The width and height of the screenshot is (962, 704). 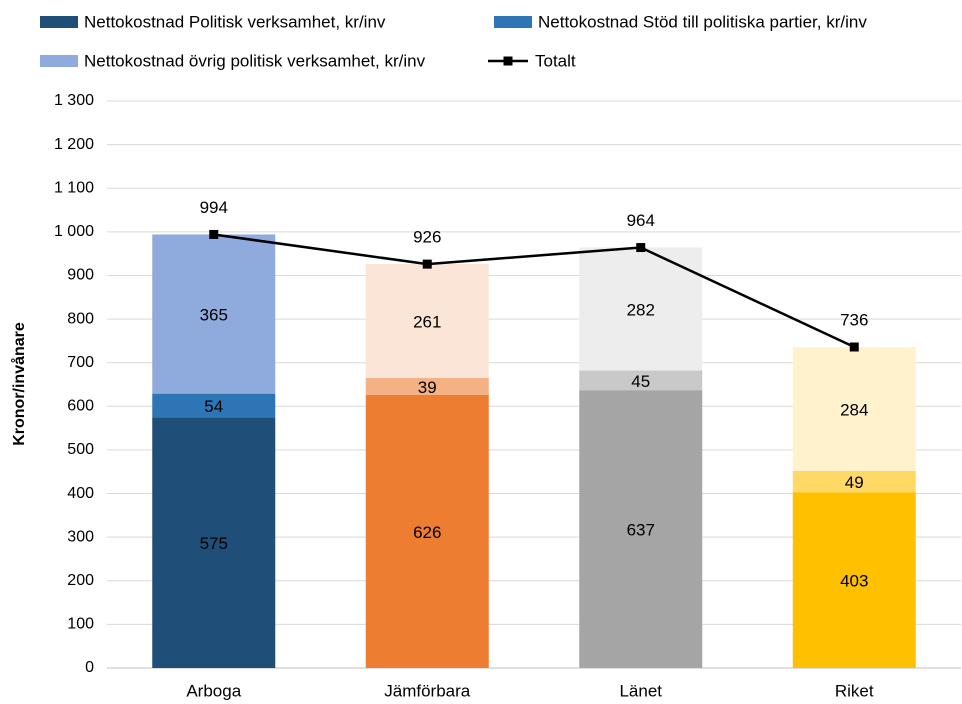 What do you see at coordinates (854, 319) in the screenshot?
I see `data-label: 736` at bounding box center [854, 319].